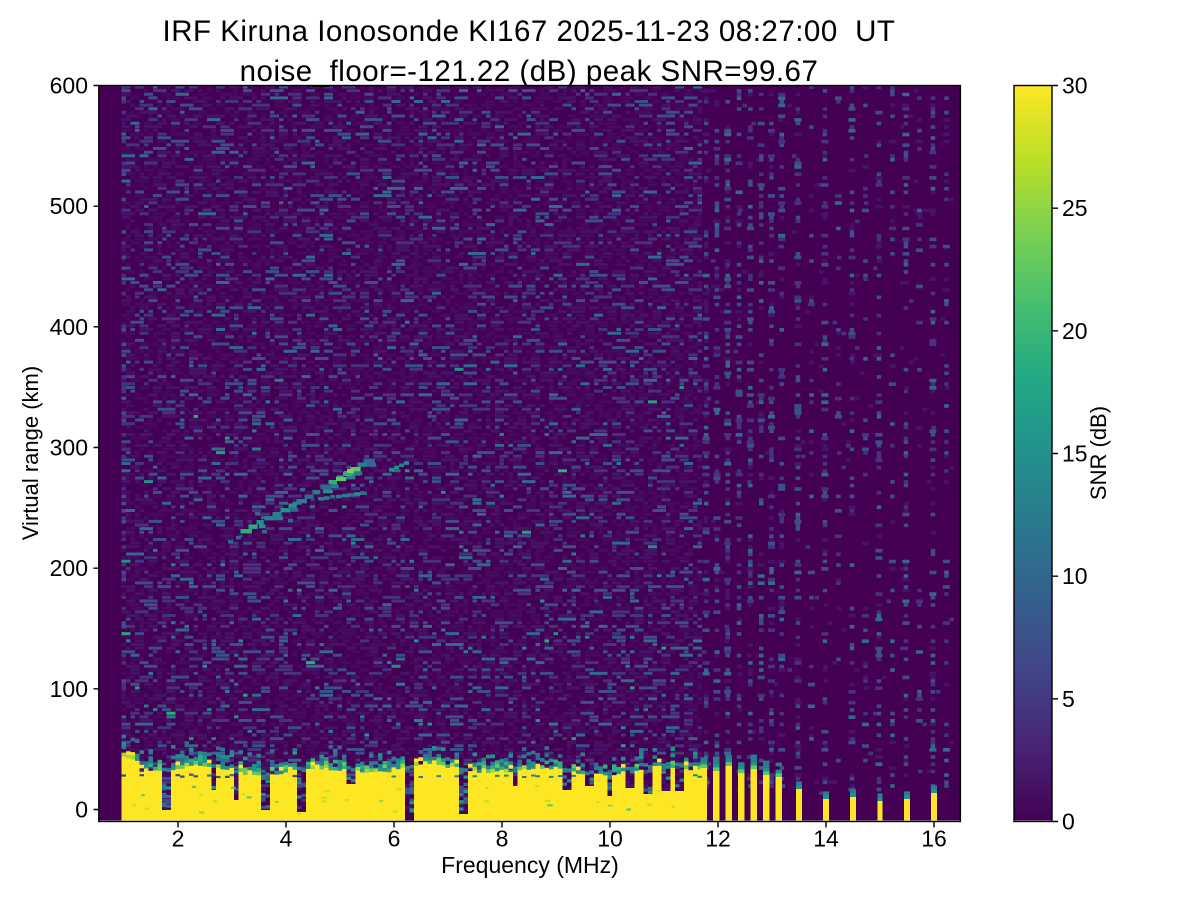 The height and width of the screenshot is (905, 1200). What do you see at coordinates (529, 71) in the screenshot?
I see `svg-text:noise_floor=-121.22 (dB) peak: noise_floor=-121.22 (dB) peak SNR=99.67` at bounding box center [529, 71].